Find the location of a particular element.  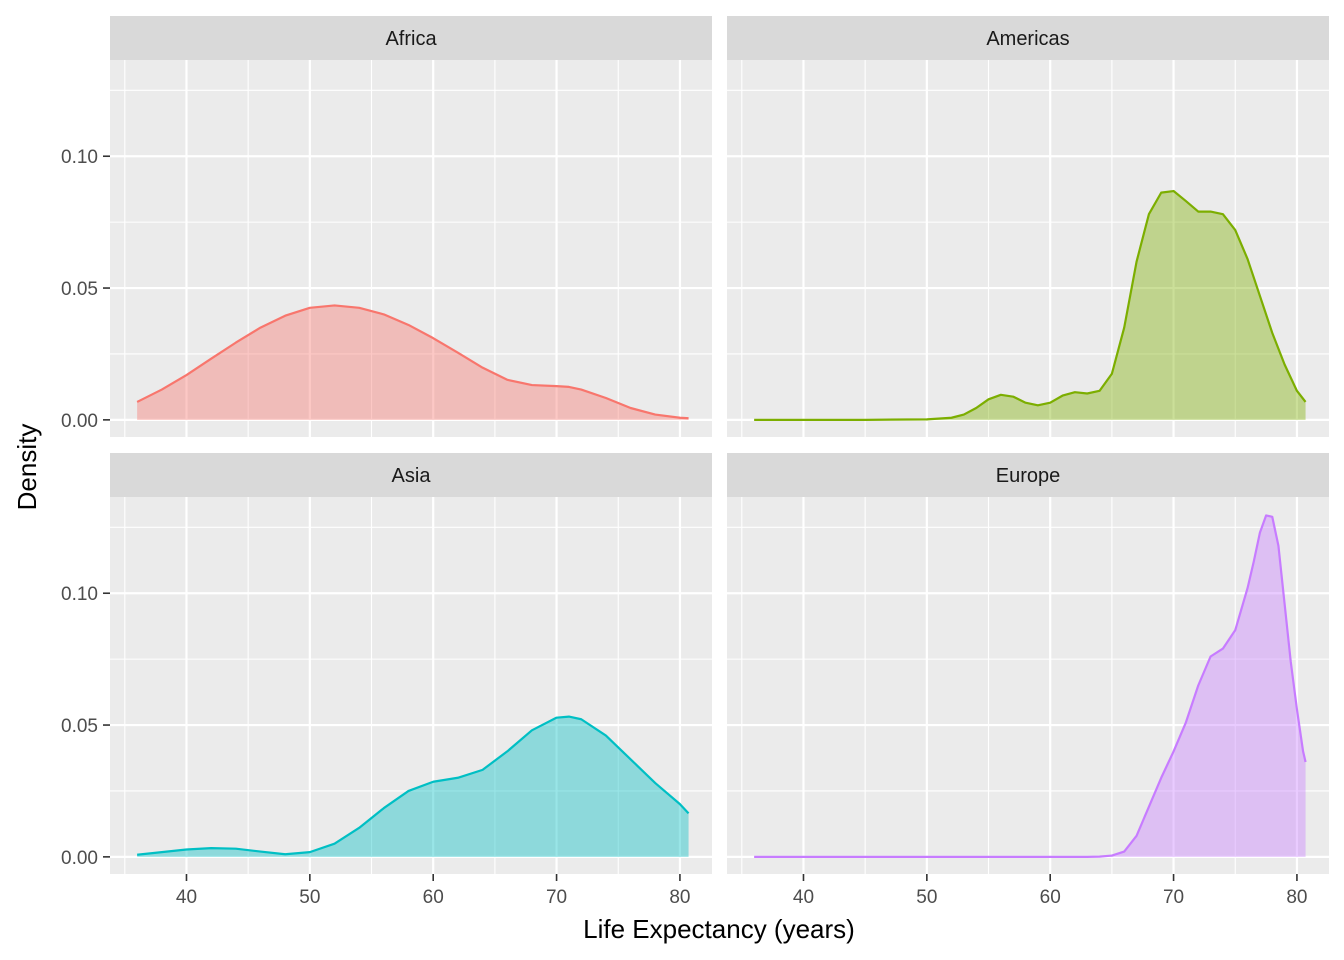

density-line-americas is located at coordinates (1030, 305).